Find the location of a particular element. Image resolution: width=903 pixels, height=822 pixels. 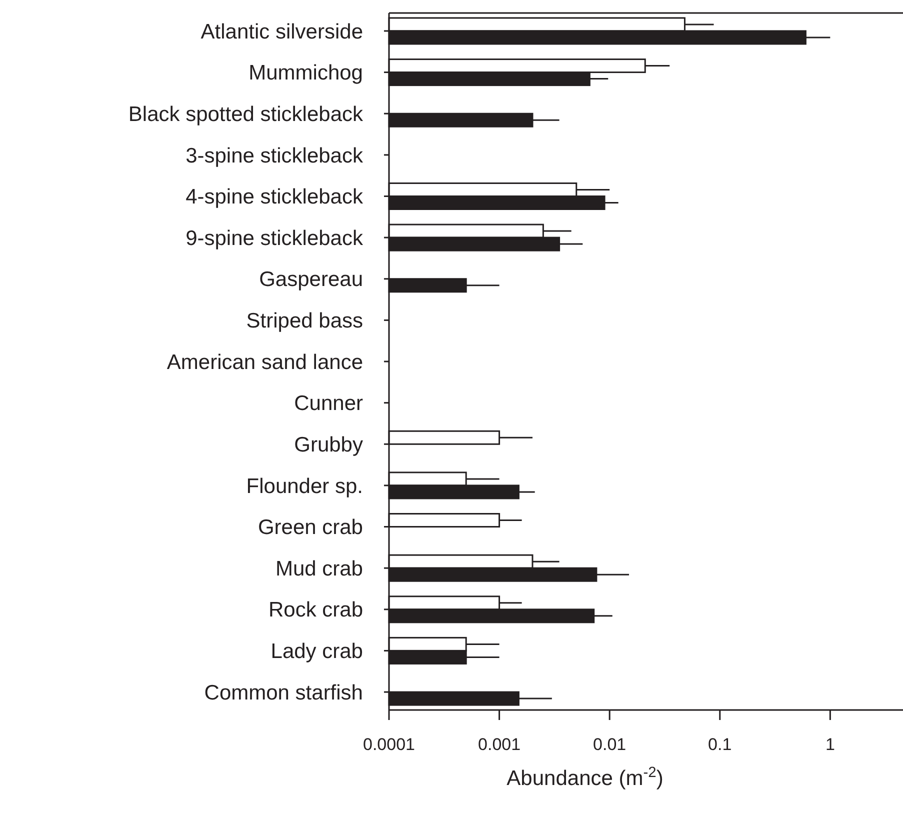

y-tick-label: Green crab is located at coordinates (310, 528).